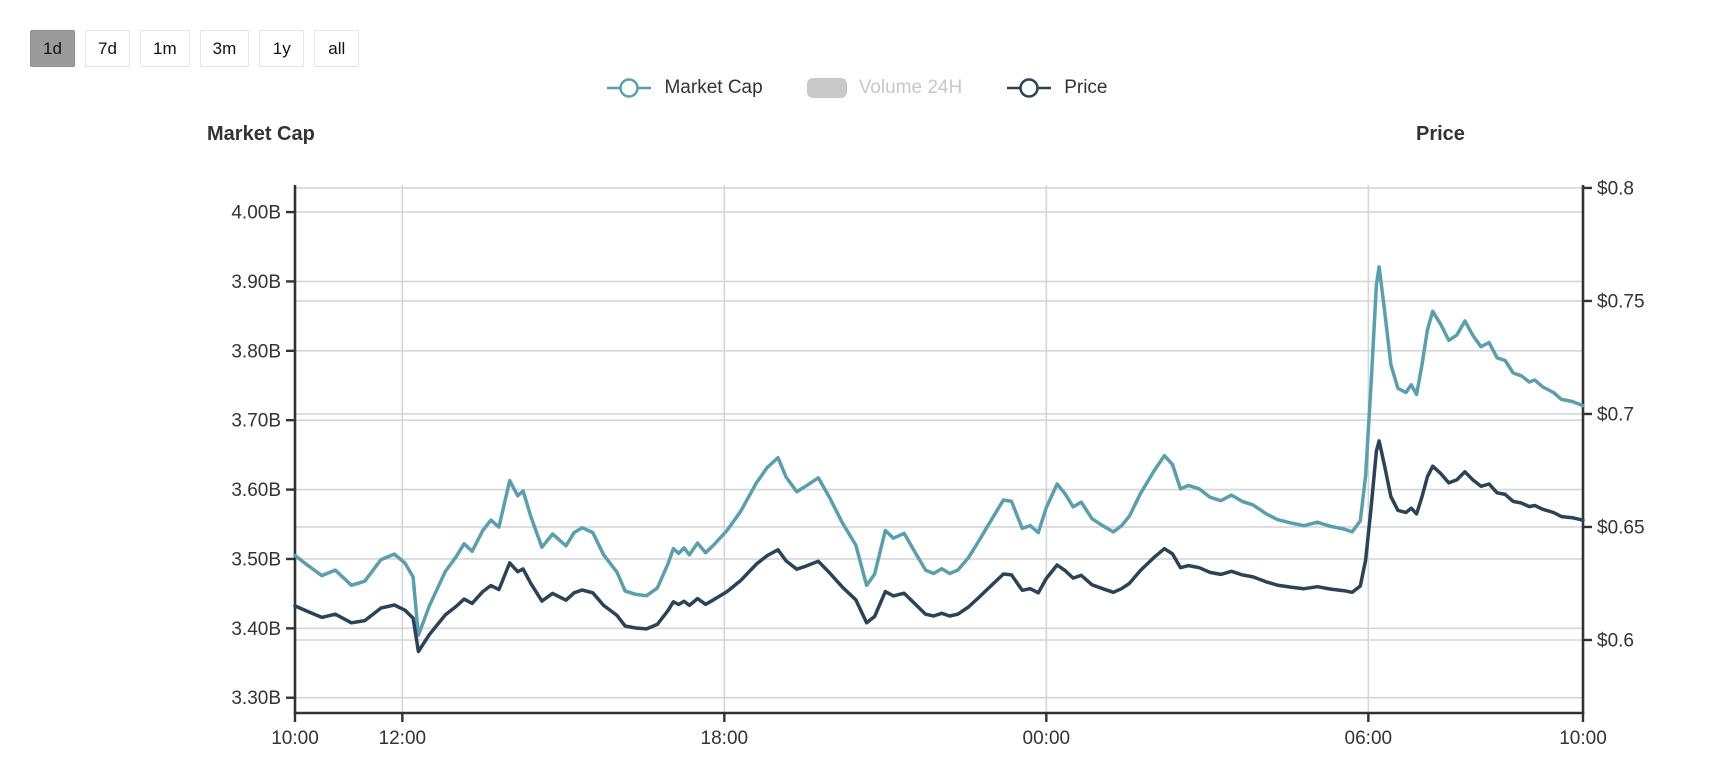 The width and height of the screenshot is (1714, 770). I want to click on left-tick-label: 3.30B, so click(256, 698).